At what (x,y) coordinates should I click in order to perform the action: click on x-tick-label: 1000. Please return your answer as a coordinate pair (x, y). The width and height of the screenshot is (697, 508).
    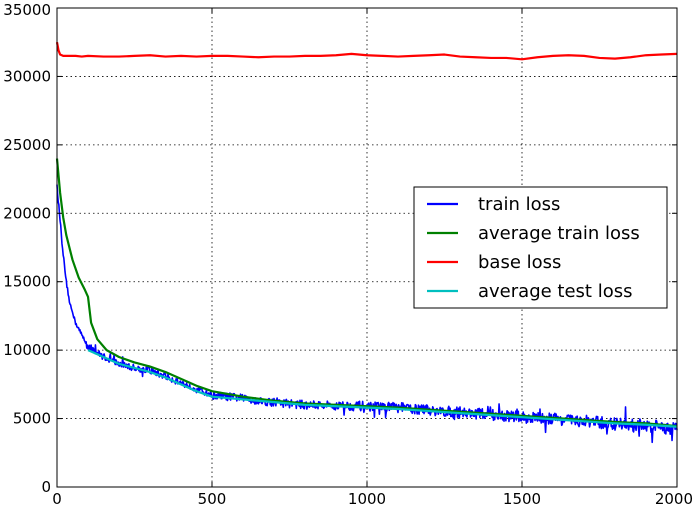
    Looking at the image, I should click on (367, 499).